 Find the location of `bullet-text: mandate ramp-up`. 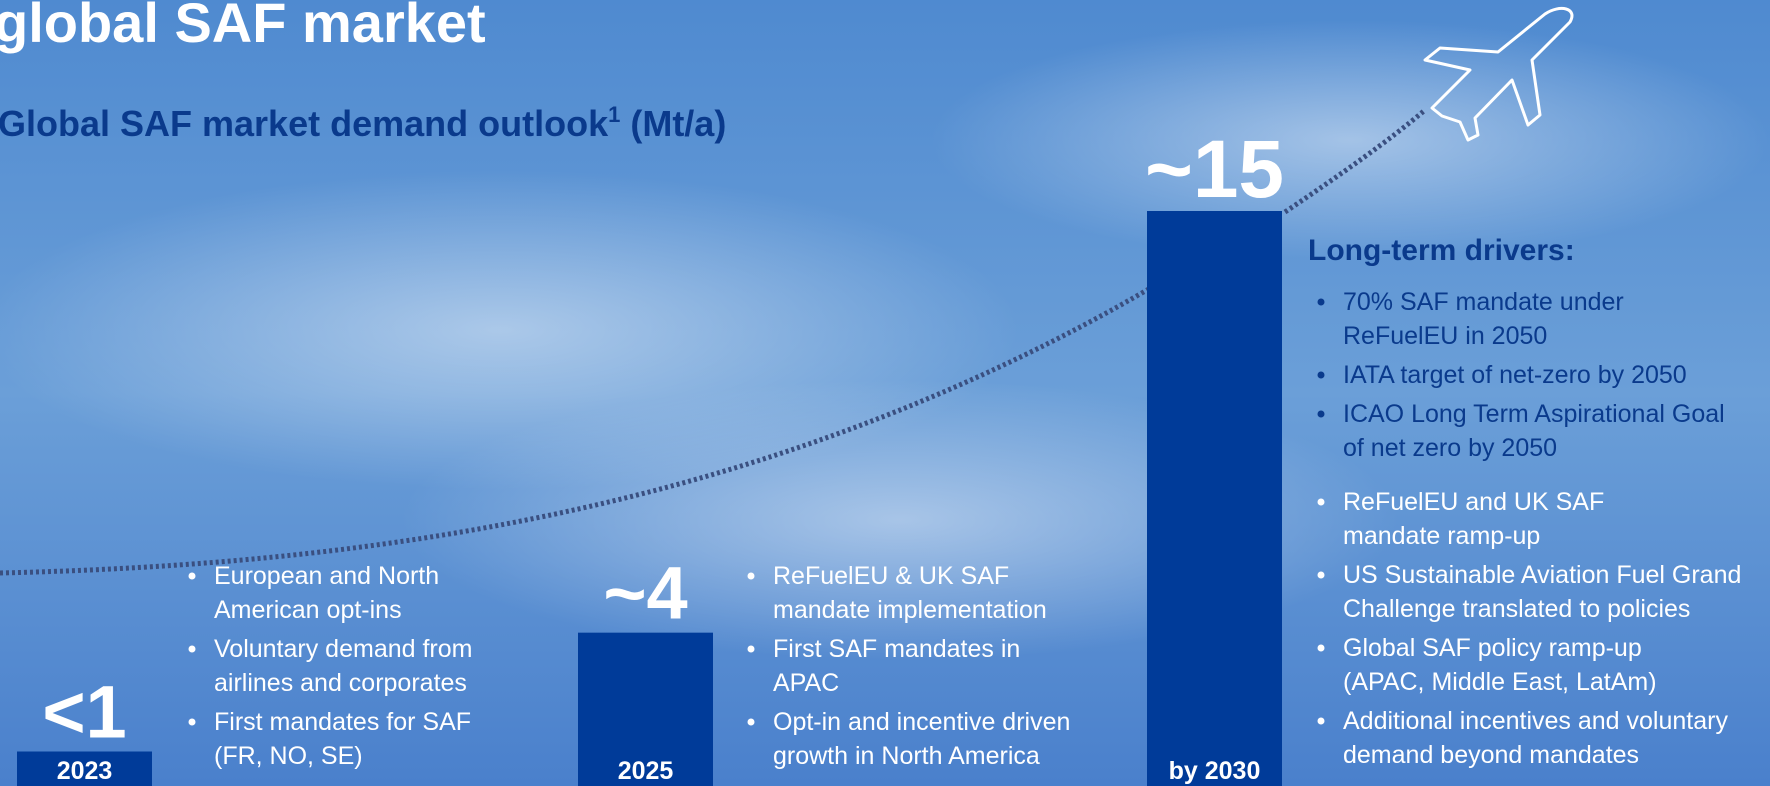

bullet-text: mandate ramp-up is located at coordinates (1441, 536).